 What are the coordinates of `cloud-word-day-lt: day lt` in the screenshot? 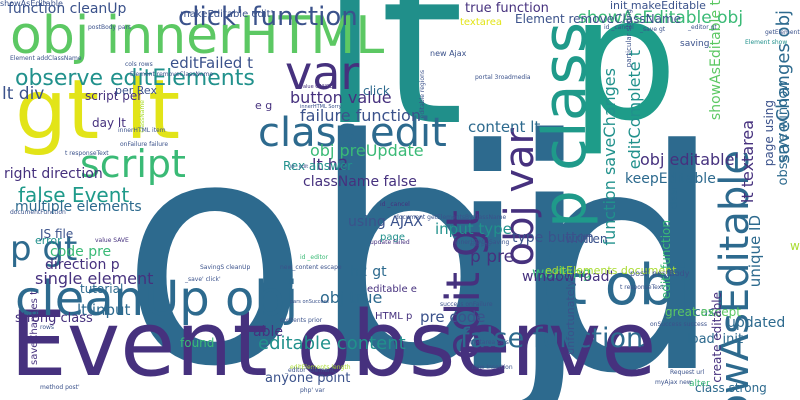 It's located at (109, 123).